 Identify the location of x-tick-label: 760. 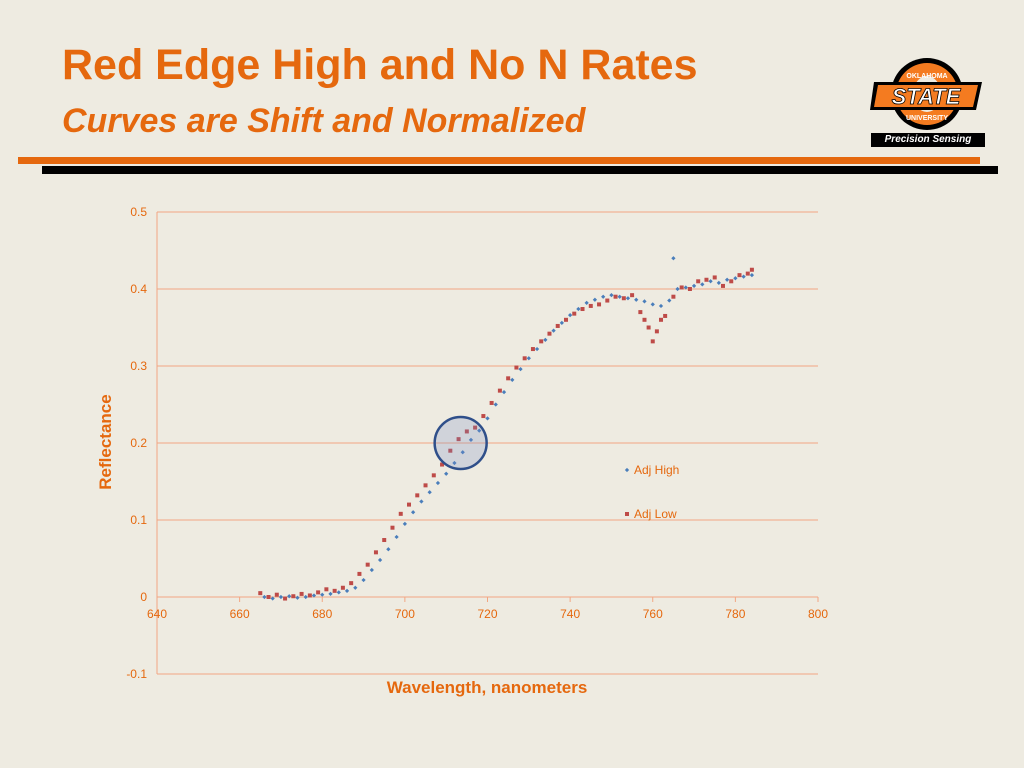
(653, 614).